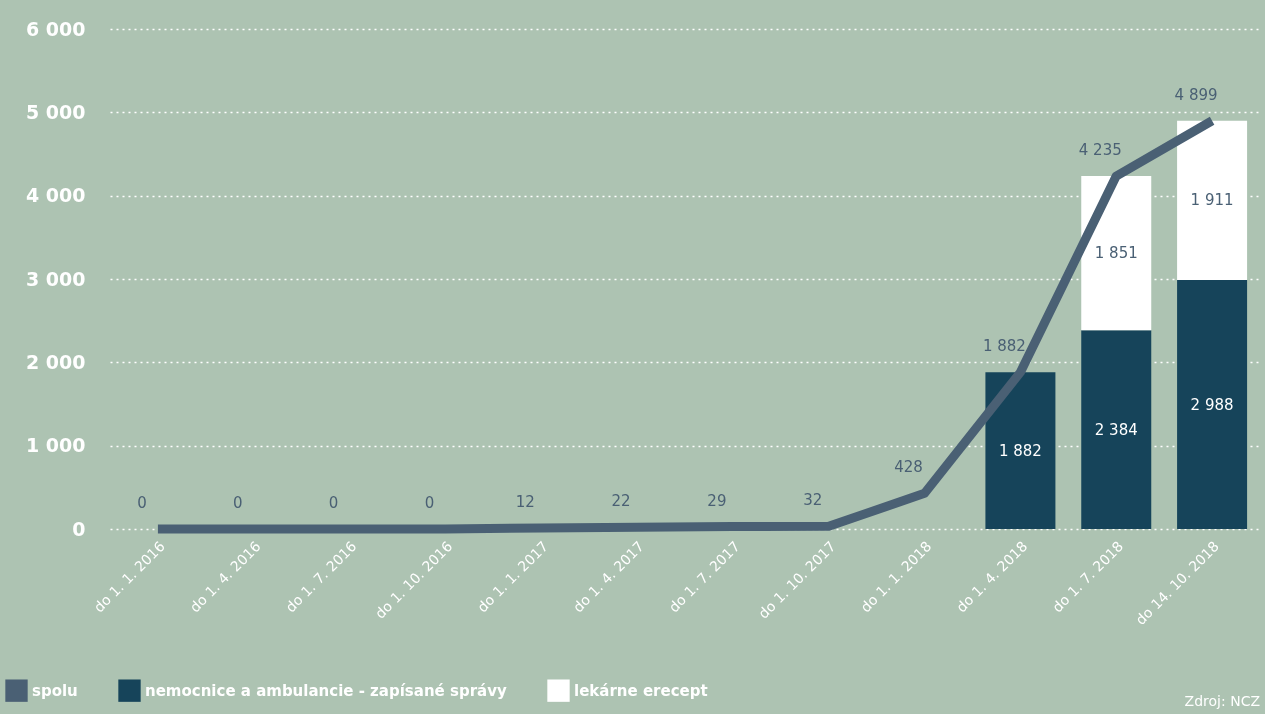 The height and width of the screenshot is (726, 1288). I want to click on data-label: 2 988, so click(1212, 404).